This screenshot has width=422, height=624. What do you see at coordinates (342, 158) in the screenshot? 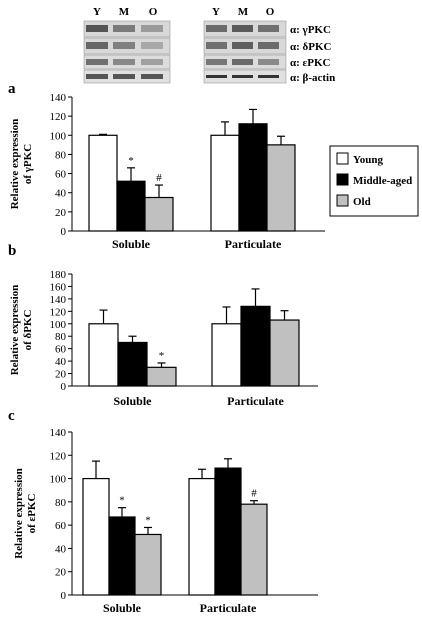
I see `legend-swatch-young` at bounding box center [342, 158].